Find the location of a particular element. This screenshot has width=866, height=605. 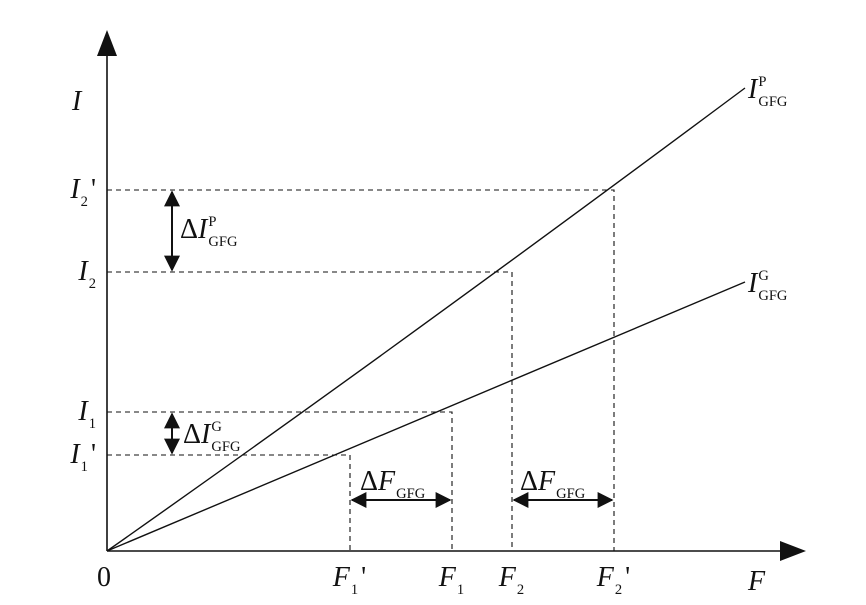

label: IP GFG is located at coordinates (767, 92).